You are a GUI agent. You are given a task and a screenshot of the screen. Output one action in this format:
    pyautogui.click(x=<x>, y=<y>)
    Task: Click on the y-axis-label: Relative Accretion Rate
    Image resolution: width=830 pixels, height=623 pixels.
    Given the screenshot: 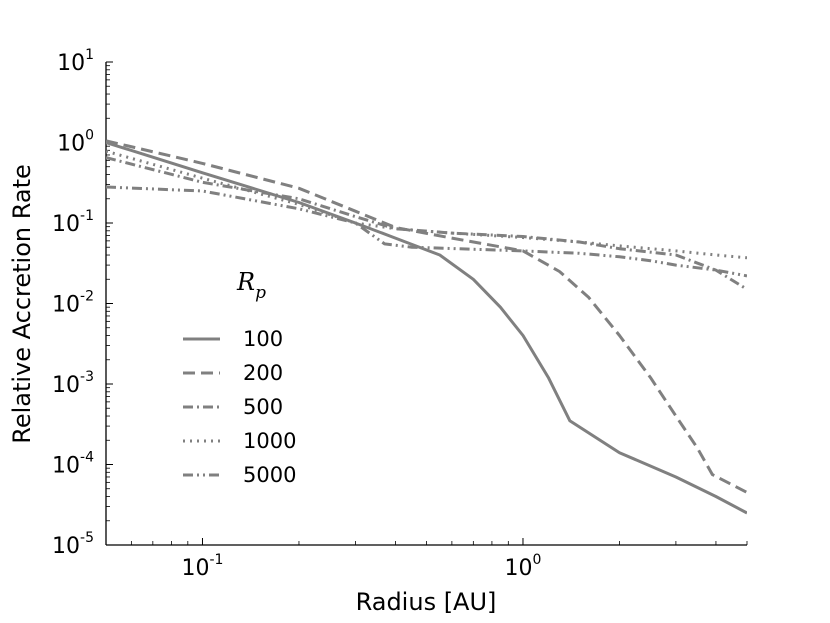 What is the action you would take?
    pyautogui.click(x=22, y=304)
    